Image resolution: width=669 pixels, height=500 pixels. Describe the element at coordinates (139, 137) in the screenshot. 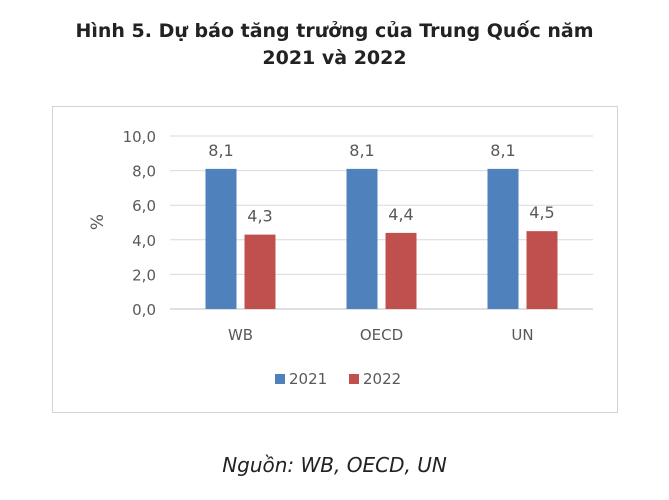

I see `y-tick-label: 10,0` at that location.